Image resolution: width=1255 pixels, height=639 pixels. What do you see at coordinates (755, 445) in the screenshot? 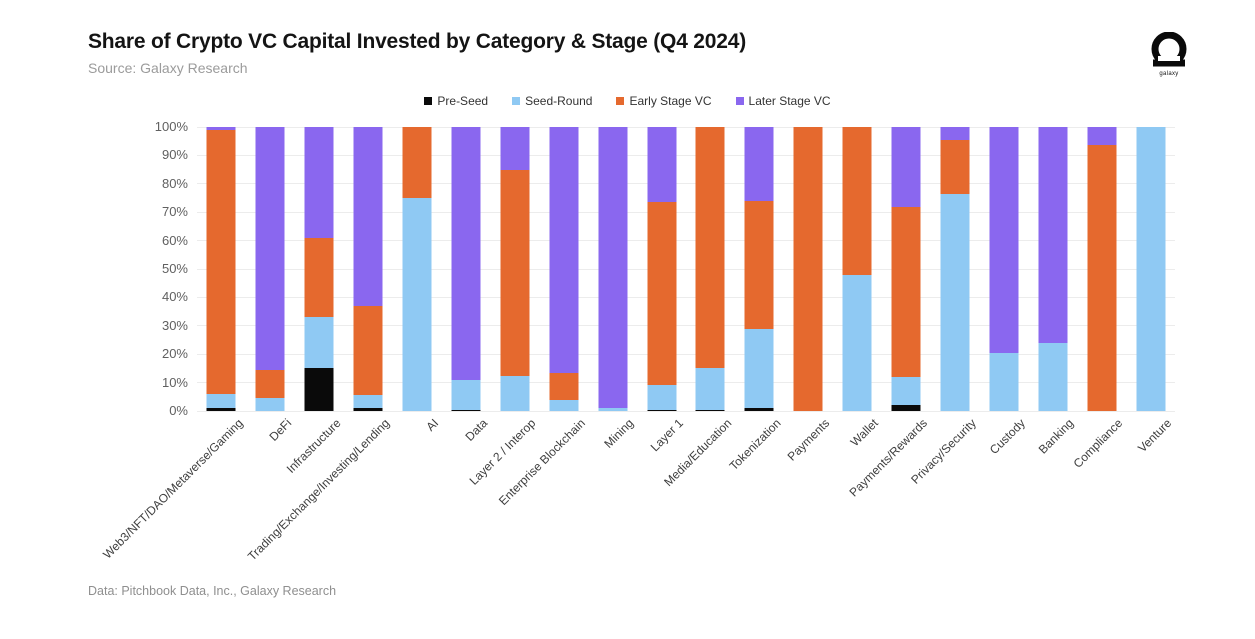
I see `x-axis-label: Tokenization` at bounding box center [755, 445].